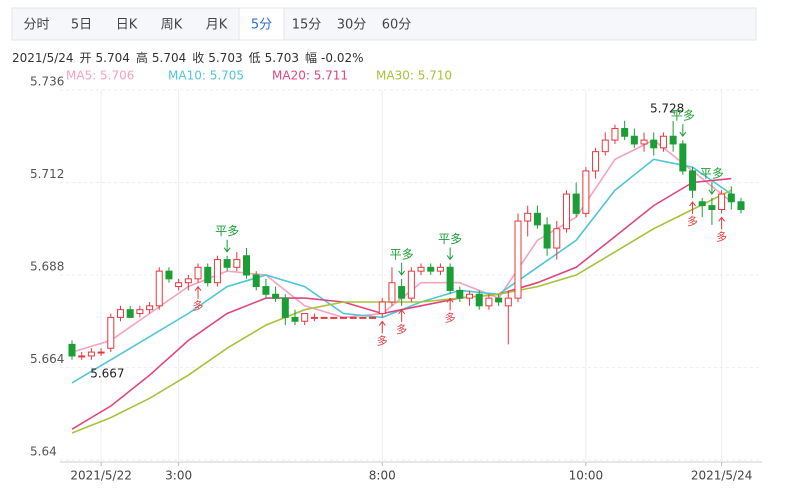 This screenshot has height=490, width=806. What do you see at coordinates (47, 174) in the screenshot?
I see `y-tick-label: 5.712` at bounding box center [47, 174].